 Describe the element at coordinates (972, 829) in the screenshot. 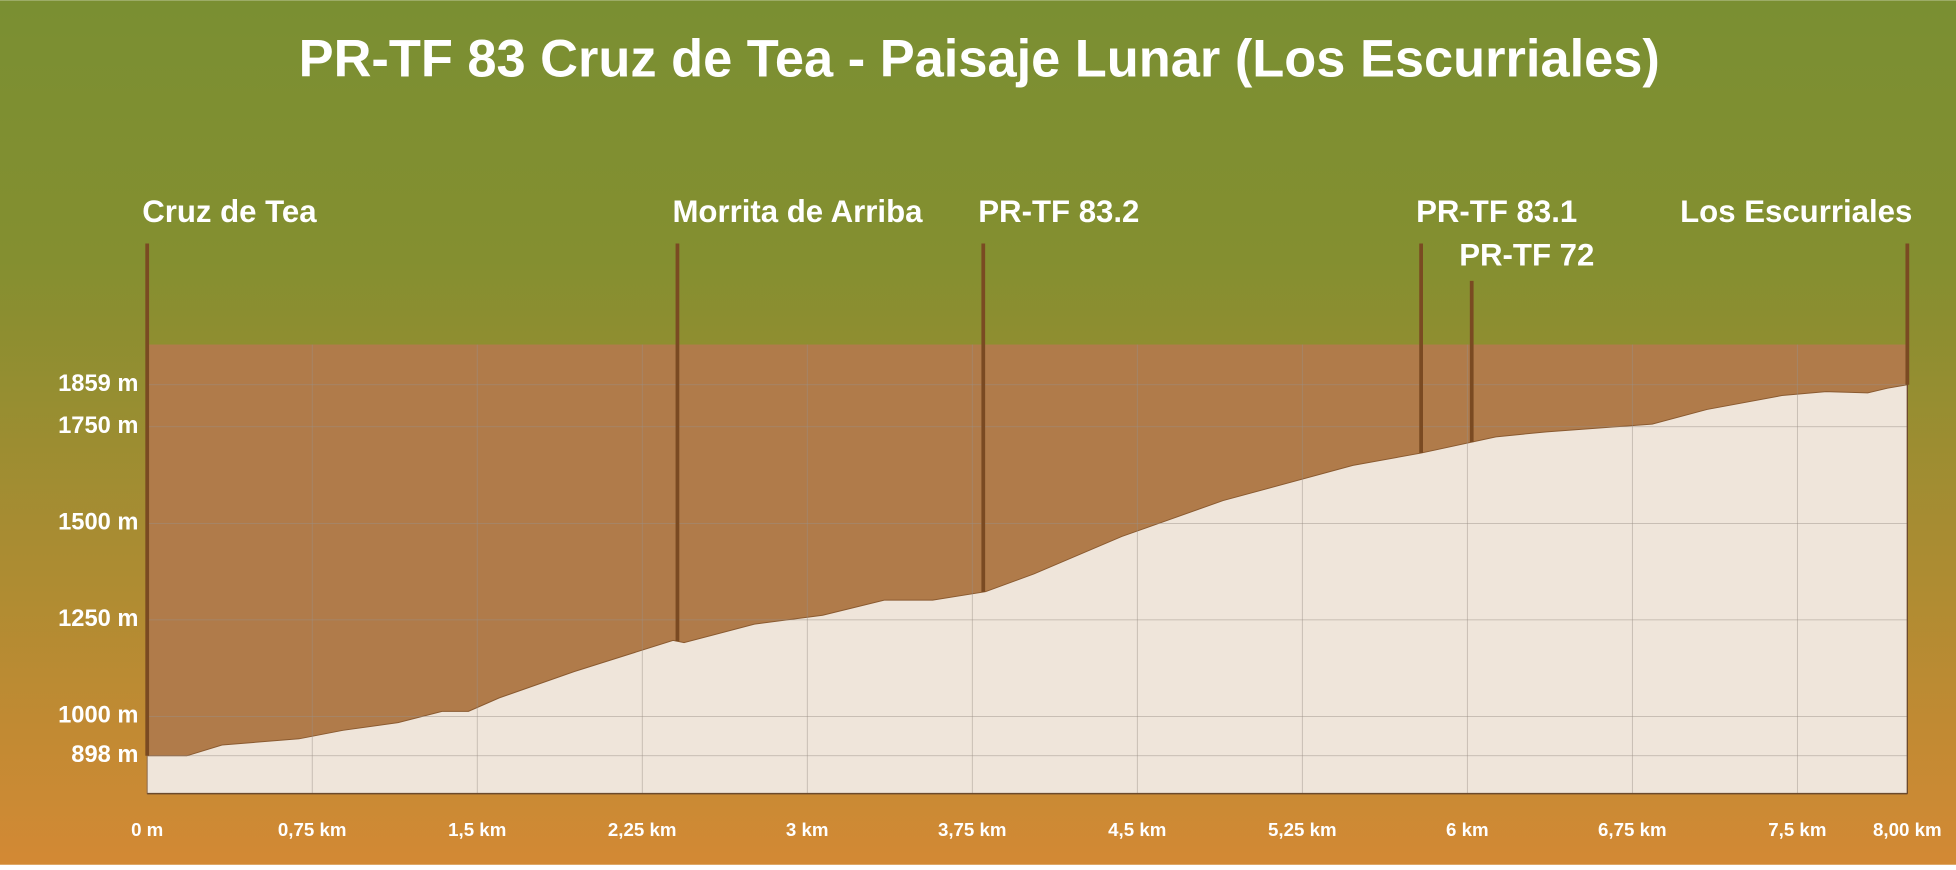

I see `x-tick-label: 3,75 km` at that location.